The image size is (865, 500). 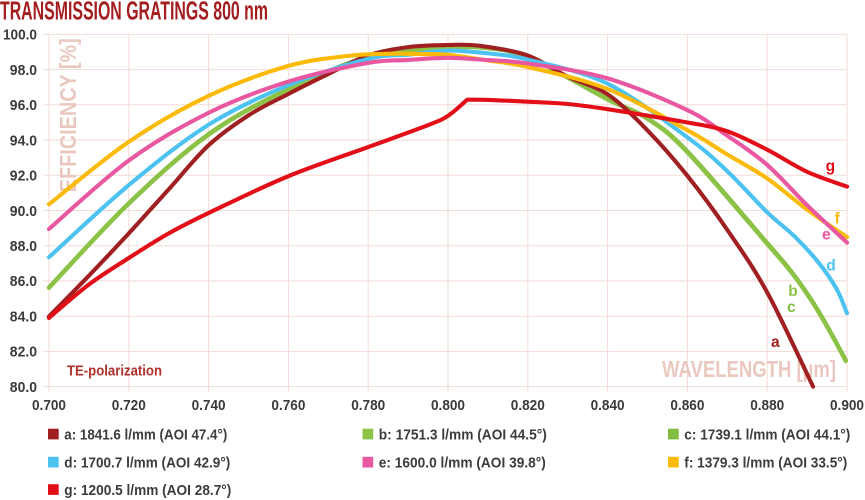 What do you see at coordinates (23, 105) in the screenshot?
I see `svg-text: 96.0` at bounding box center [23, 105].